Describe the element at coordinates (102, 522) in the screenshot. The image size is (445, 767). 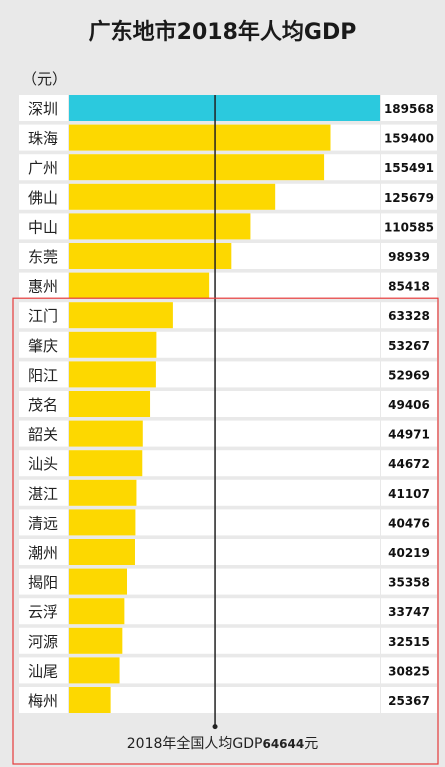
I see `bar-清远` at that location.